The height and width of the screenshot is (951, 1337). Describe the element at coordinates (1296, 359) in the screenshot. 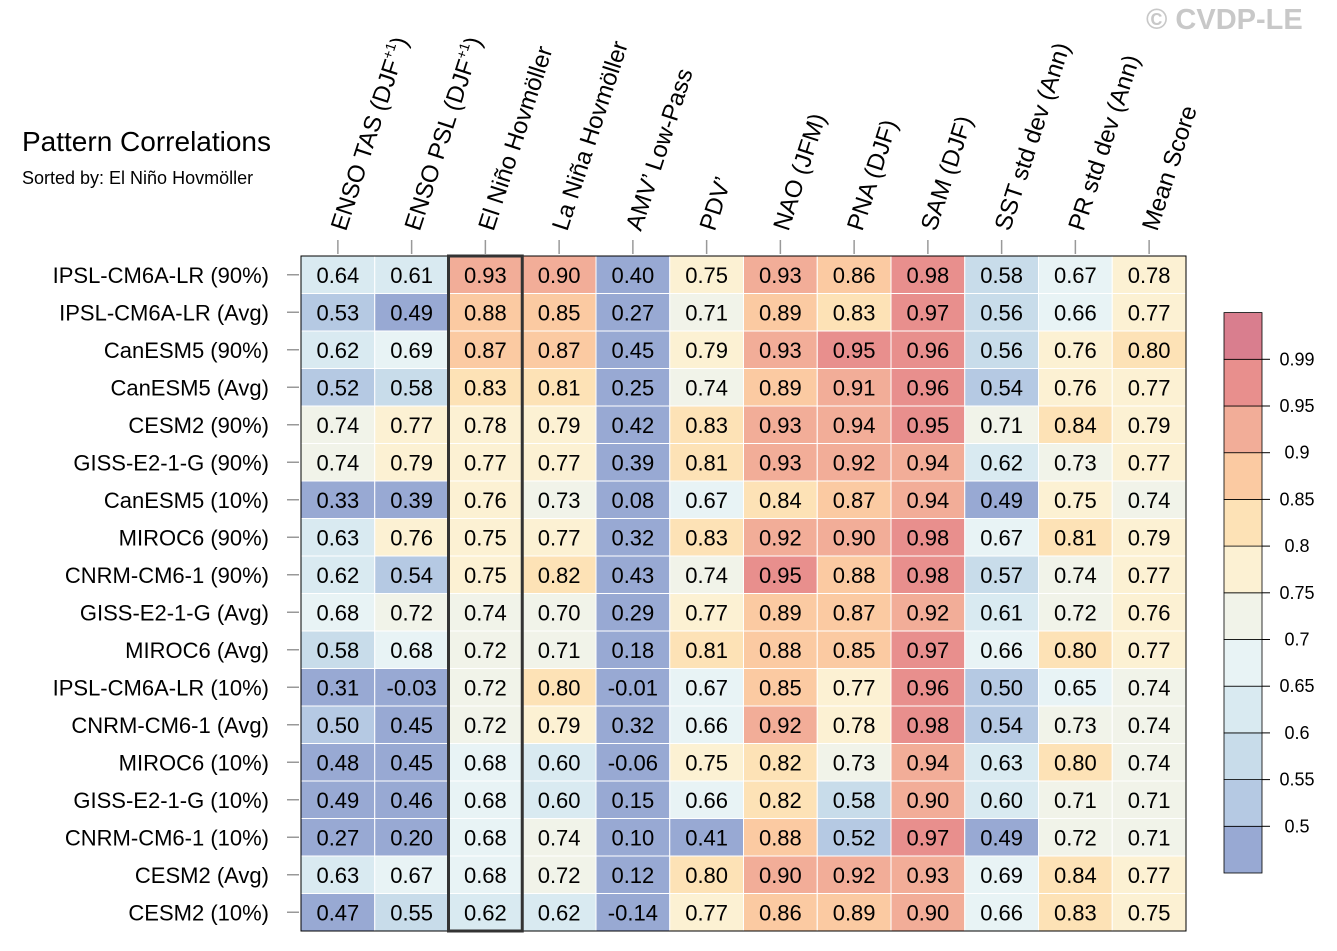

I see `colorbar-label: 0.99` at that location.